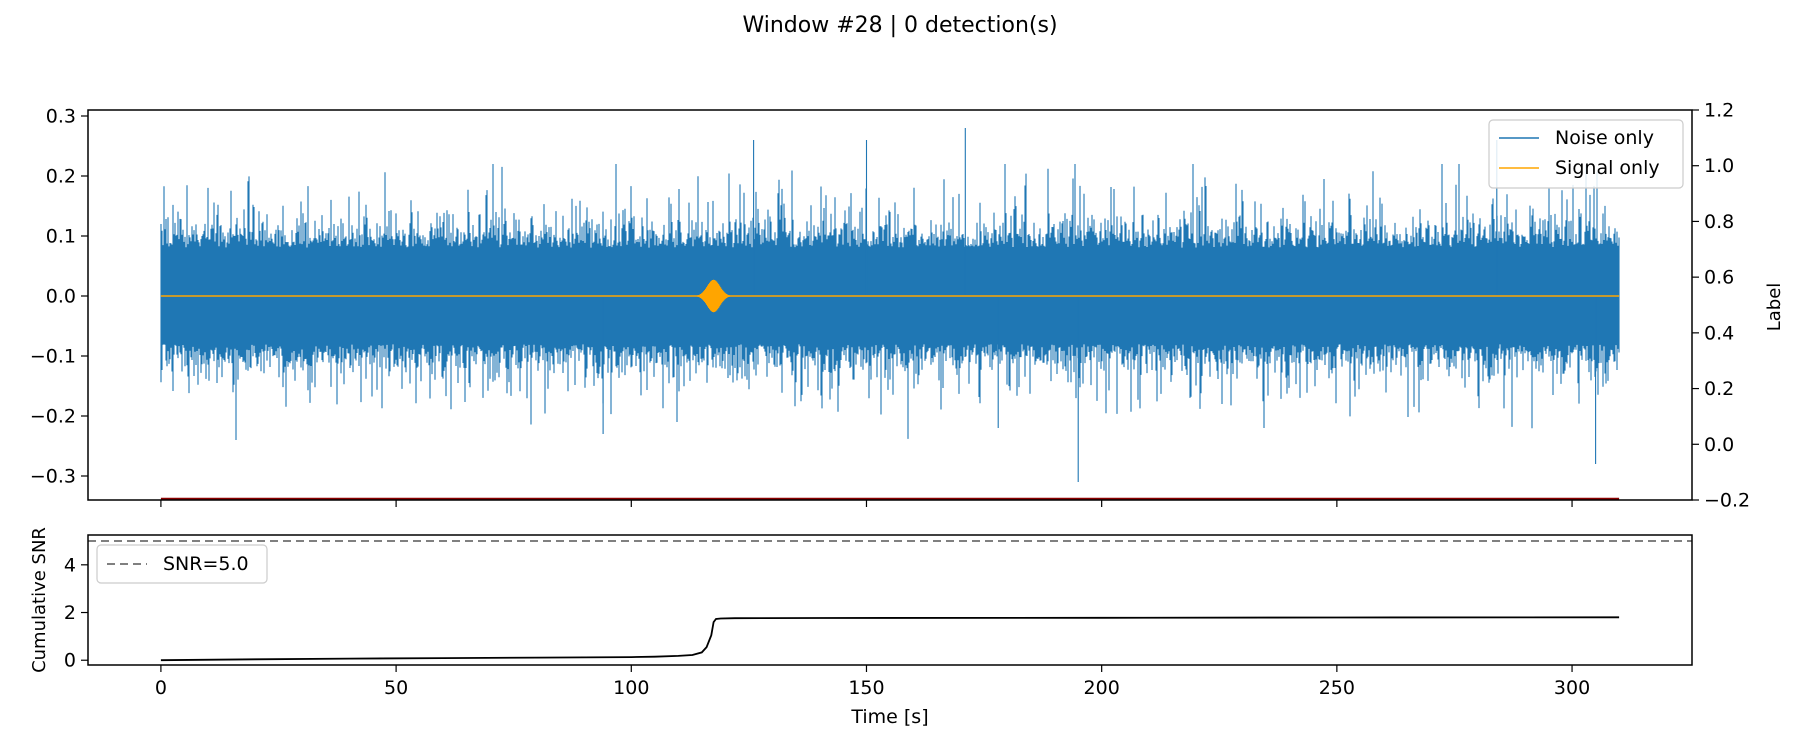  I want to click on snr-legend: SNR=5.0, so click(182, 564).